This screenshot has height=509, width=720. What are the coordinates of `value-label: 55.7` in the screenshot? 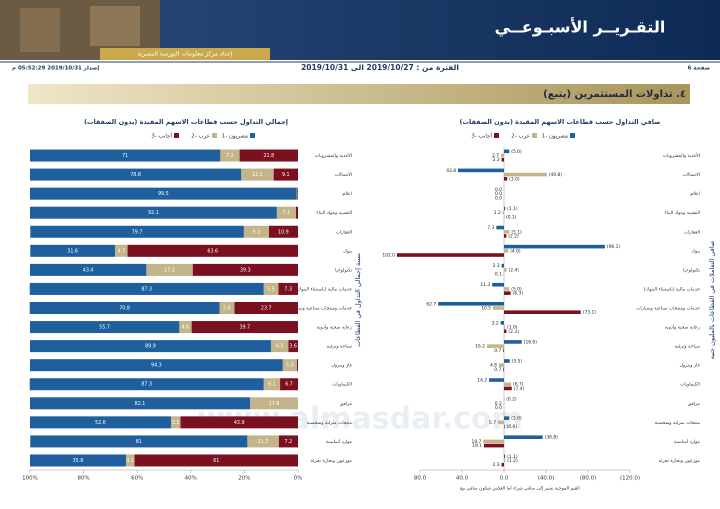 It's located at (104, 328).